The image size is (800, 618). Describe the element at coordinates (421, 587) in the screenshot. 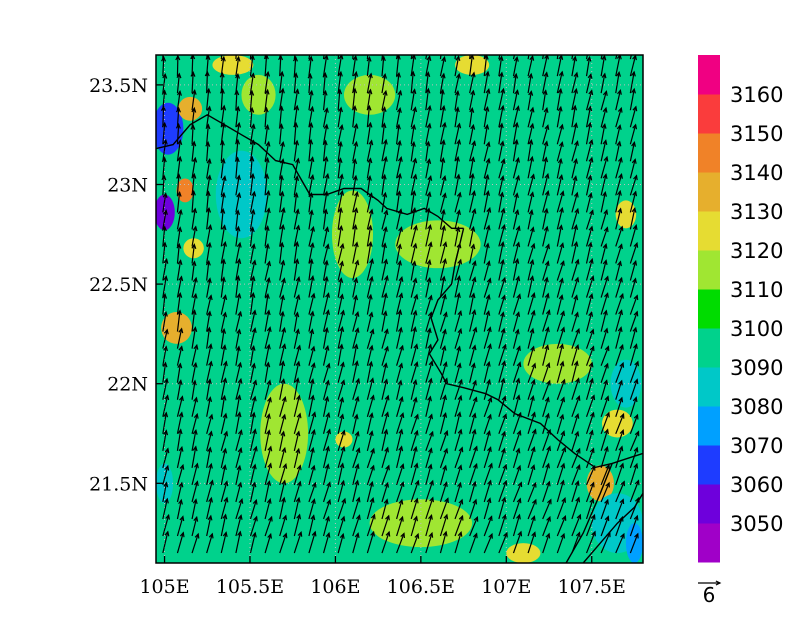

I see `x-tick-label: 106.5E` at that location.